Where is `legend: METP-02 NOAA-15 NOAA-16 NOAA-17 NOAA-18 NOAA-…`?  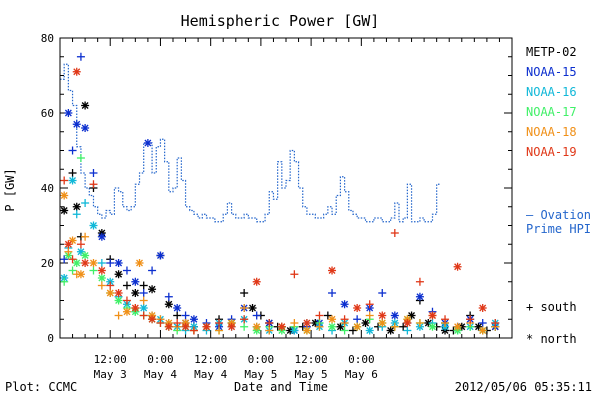
legend: METP-02 NOAA-15 NOAA-16 NOAA-17 NOAA-18 NOAA-… is located at coordinates (551, 102).